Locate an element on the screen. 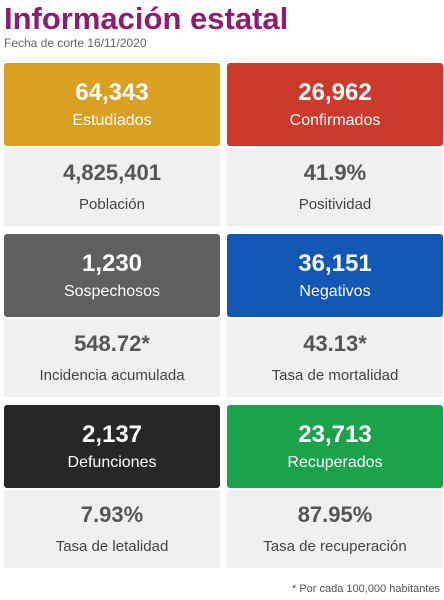  secondary-tile-letalidad: 7.93% Tasa de letalidad is located at coordinates (112, 529).